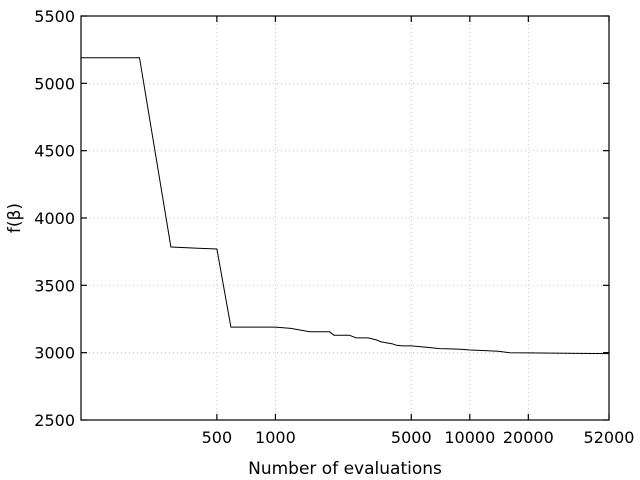 The width and height of the screenshot is (640, 480). I want to click on y-axis-title: f(β), so click(15, 218).